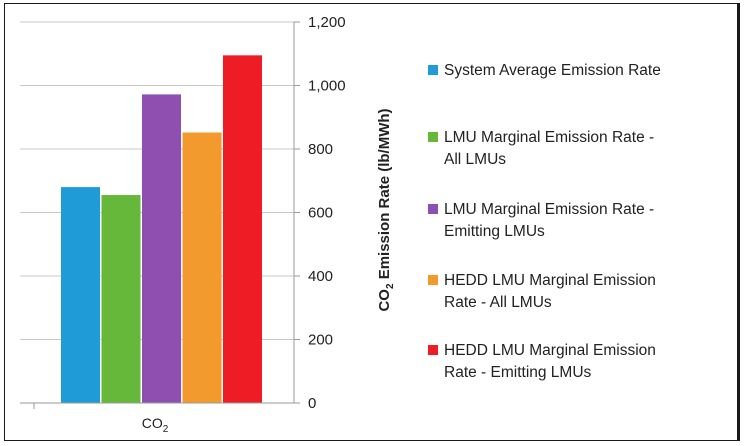 The height and width of the screenshot is (446, 744). I want to click on y-axis-label: CO2 Emission Rate (lb/MWh), so click(386, 209).